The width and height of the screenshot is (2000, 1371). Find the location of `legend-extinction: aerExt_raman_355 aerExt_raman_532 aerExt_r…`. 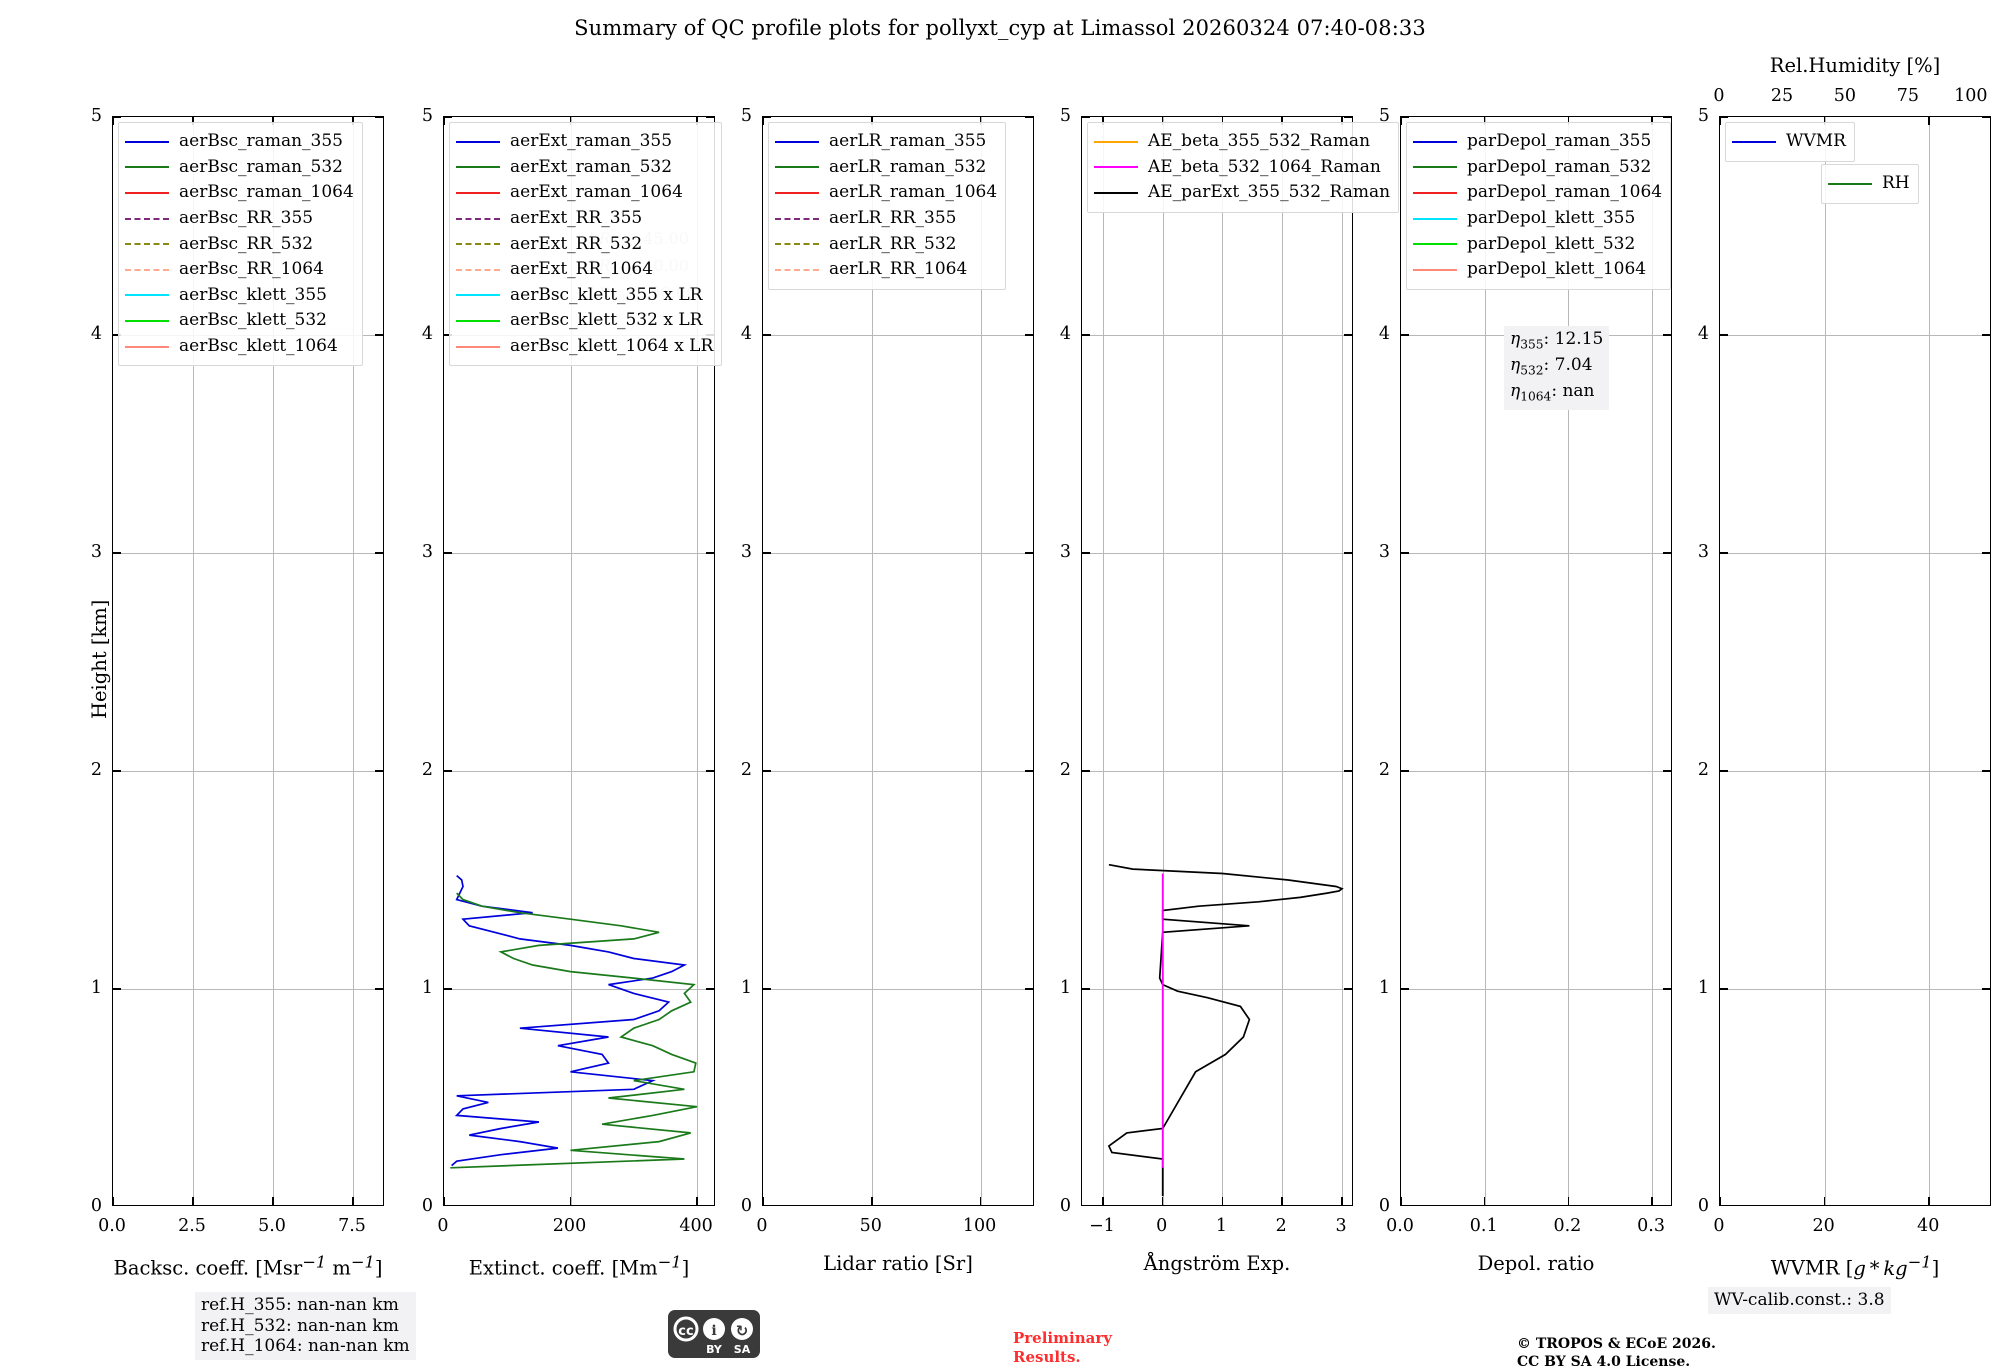

legend-extinction: aerExt_raman_355 aerExt_raman_532 aerExt_r… is located at coordinates (586, 244).